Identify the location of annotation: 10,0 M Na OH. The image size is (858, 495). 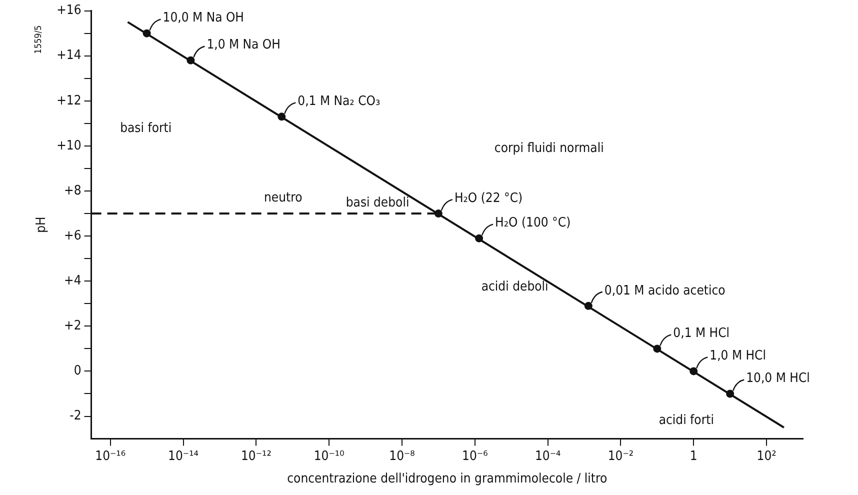
(203, 18).